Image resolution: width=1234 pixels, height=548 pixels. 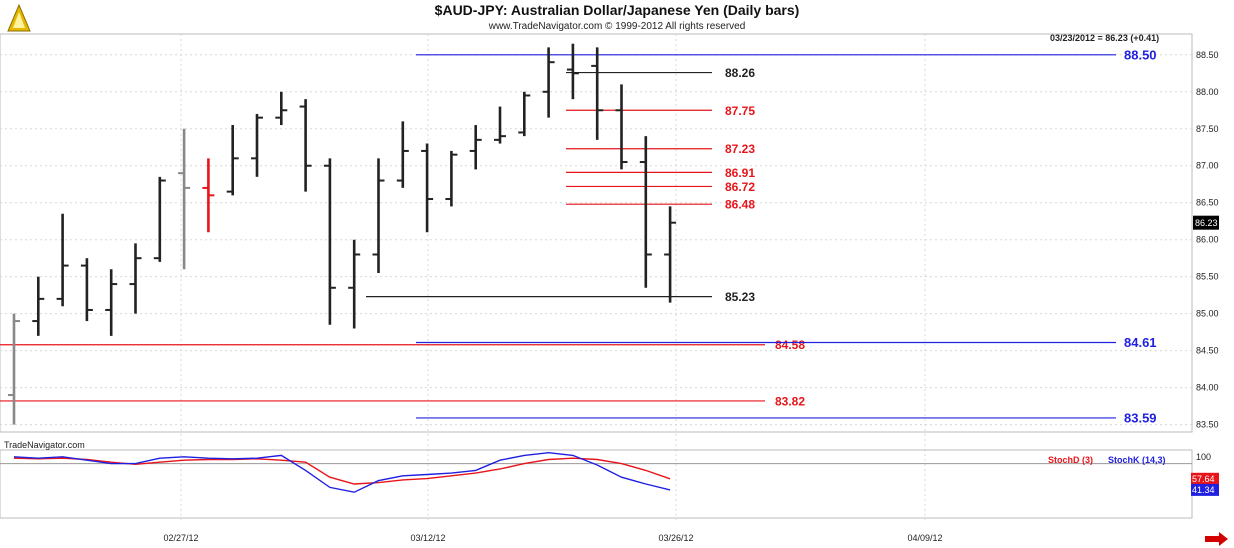 What do you see at coordinates (427, 538) in the screenshot?
I see `date-axis-tick-label: 03/12/12` at bounding box center [427, 538].